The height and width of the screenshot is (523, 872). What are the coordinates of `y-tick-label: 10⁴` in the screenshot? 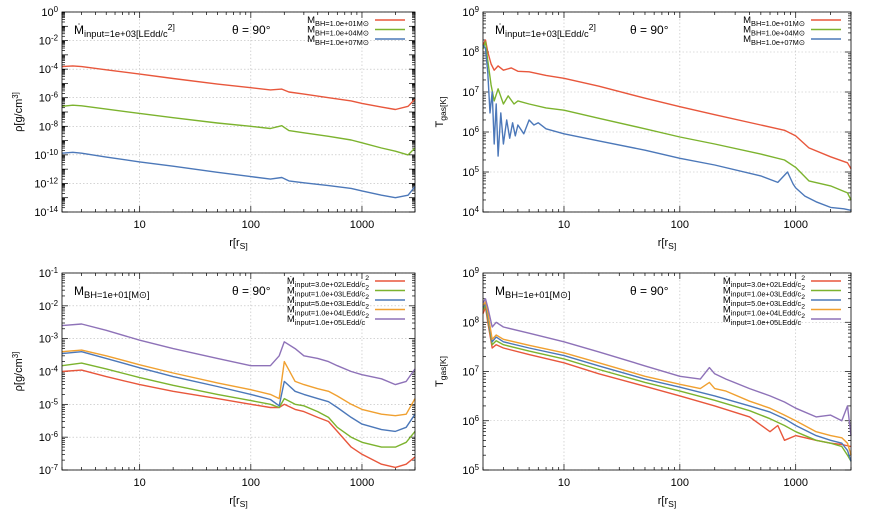 It's located at (470, 212).